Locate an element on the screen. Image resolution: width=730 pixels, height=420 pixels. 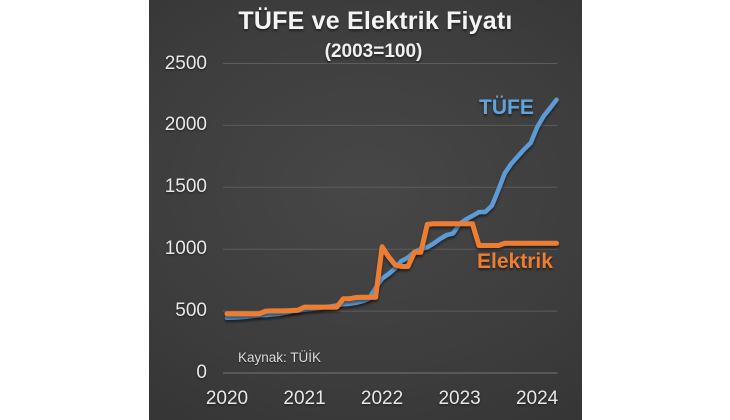
x-tick-label: 2023 is located at coordinates (459, 398).